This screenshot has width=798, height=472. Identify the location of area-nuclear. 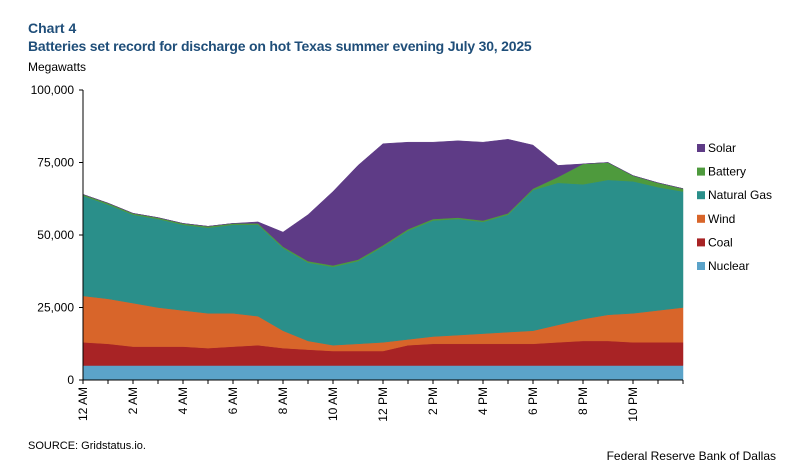
(383, 373).